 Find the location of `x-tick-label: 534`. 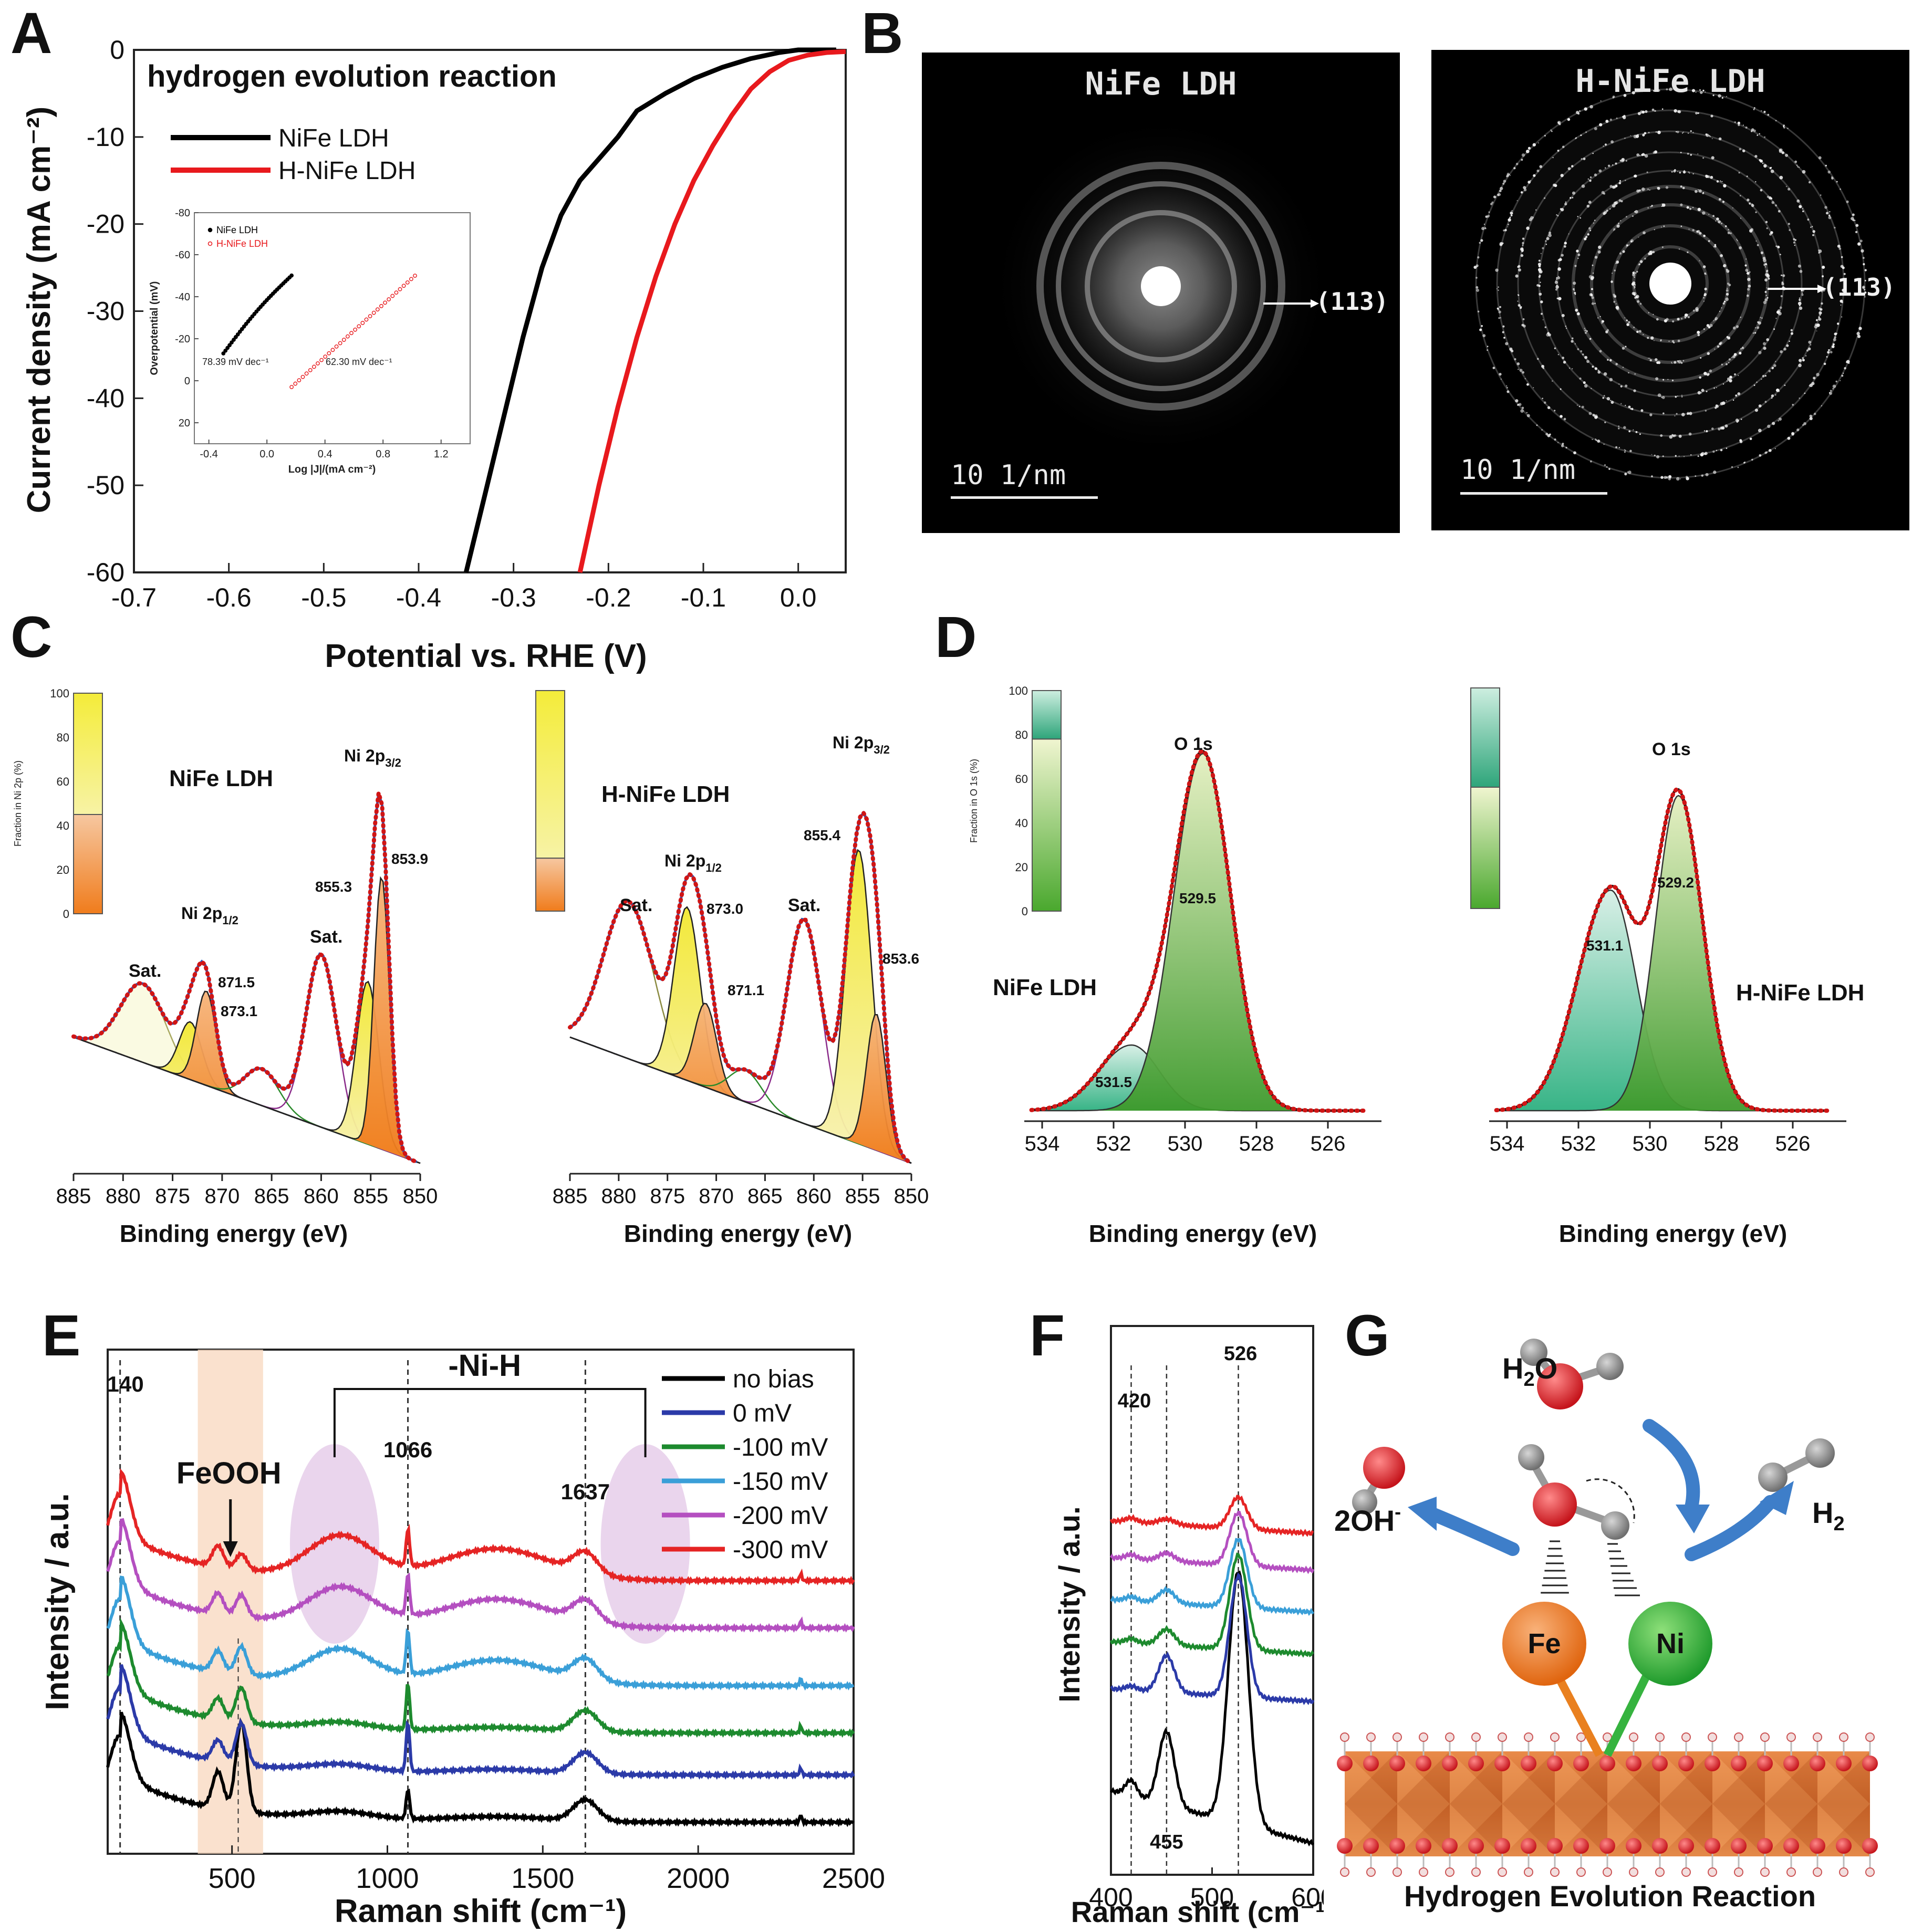

x-tick-label: 534 is located at coordinates (1042, 1143).